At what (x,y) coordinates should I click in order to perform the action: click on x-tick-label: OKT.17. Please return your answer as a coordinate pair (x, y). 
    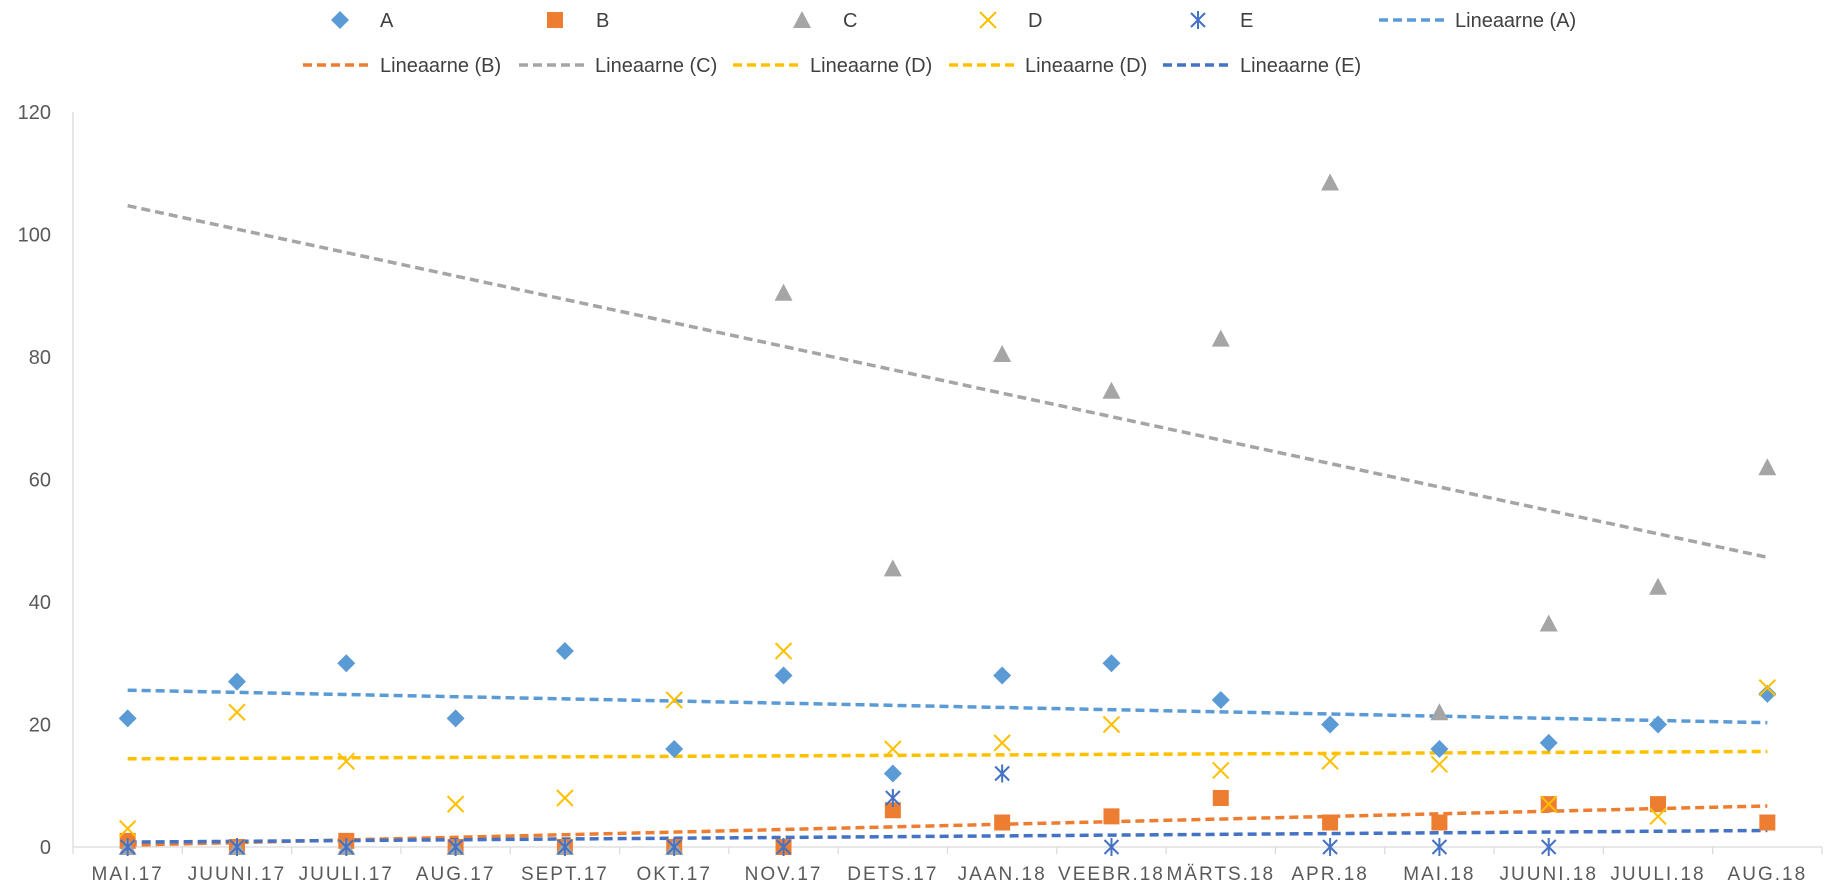
    Looking at the image, I should click on (674, 874).